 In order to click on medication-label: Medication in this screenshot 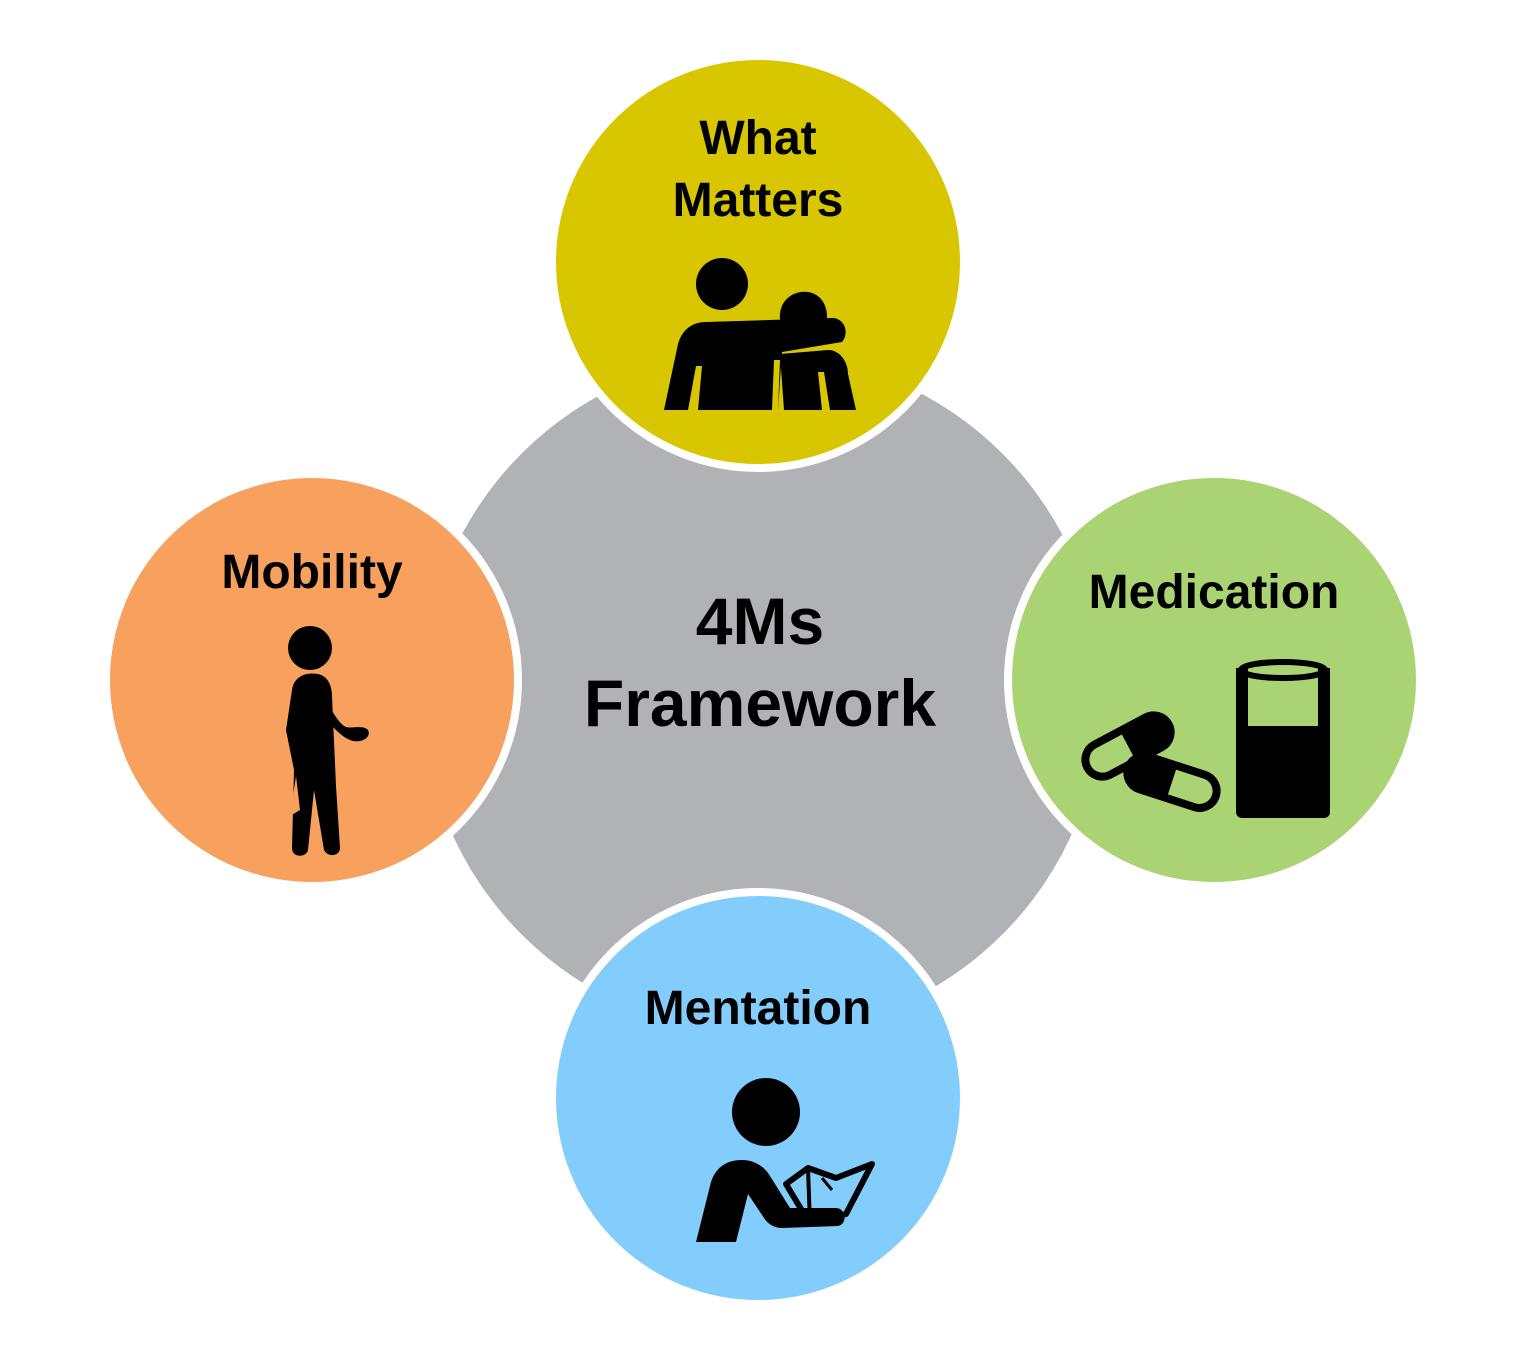, I will do `click(1214, 592)`.